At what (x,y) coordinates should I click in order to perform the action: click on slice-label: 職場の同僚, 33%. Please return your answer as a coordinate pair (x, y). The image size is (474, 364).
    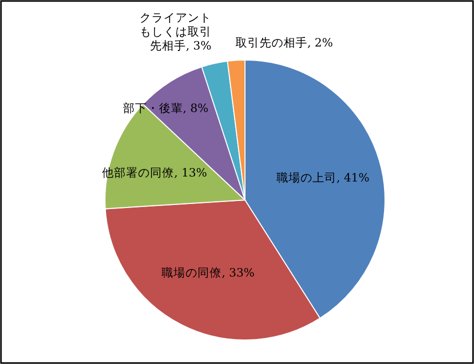
    Looking at the image, I should click on (208, 272).